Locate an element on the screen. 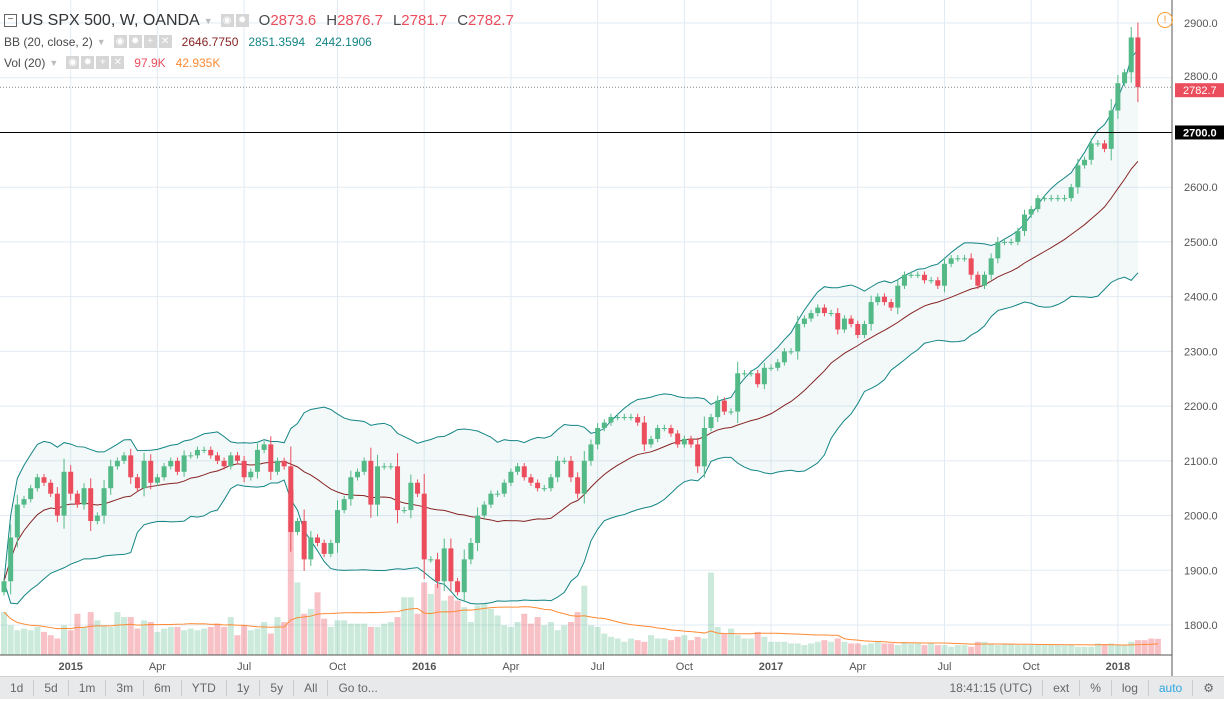 The height and width of the screenshot is (701, 1224). range-ytd: YTD is located at coordinates (204, 688).